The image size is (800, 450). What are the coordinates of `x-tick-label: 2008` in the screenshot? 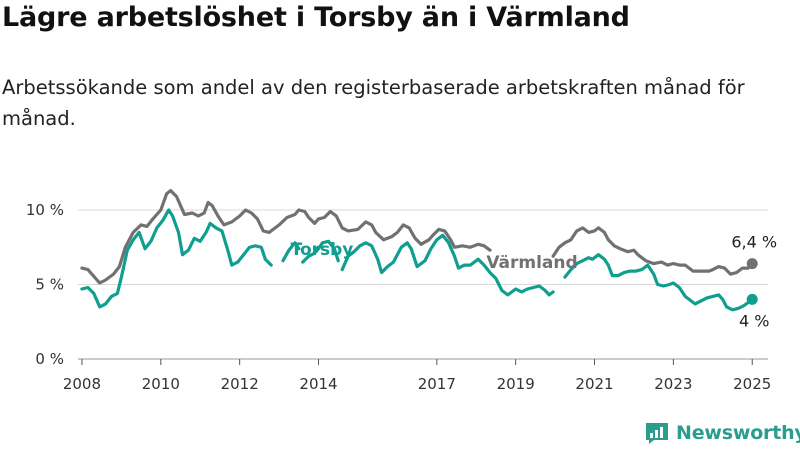 It's located at (82, 384).